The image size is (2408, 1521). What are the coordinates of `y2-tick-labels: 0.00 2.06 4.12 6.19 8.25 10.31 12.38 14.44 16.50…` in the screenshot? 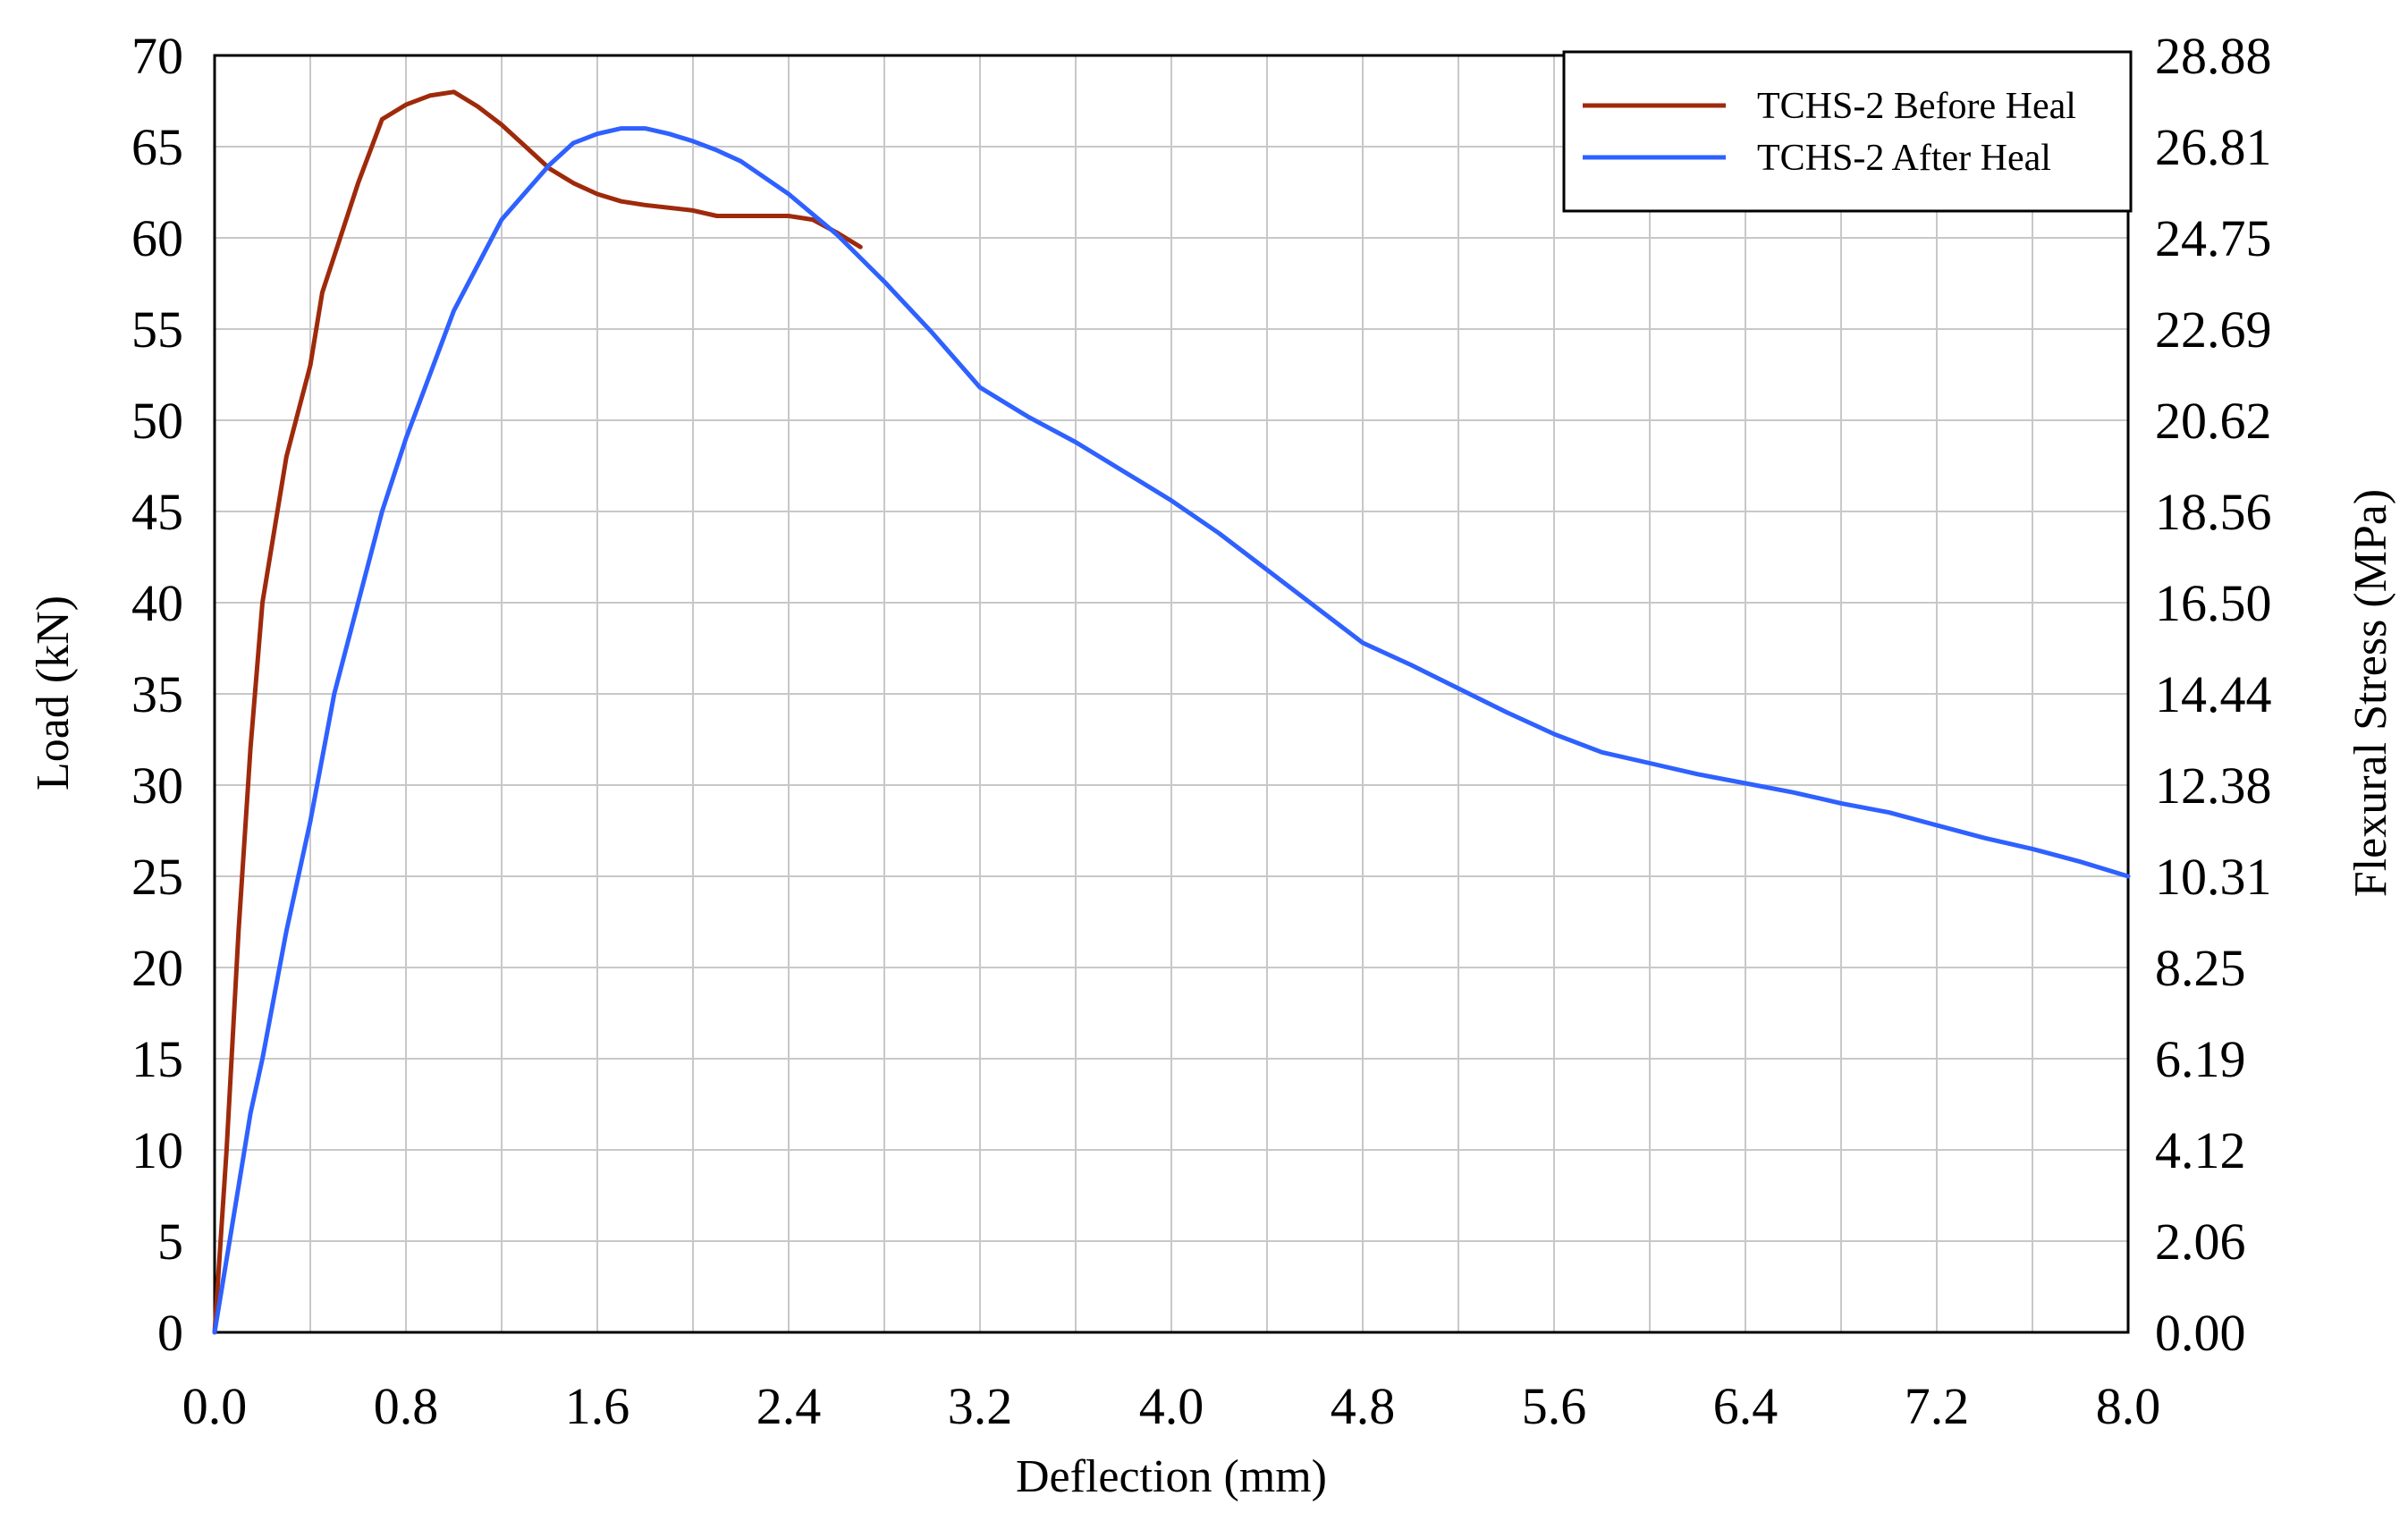 It's located at (2213, 694).